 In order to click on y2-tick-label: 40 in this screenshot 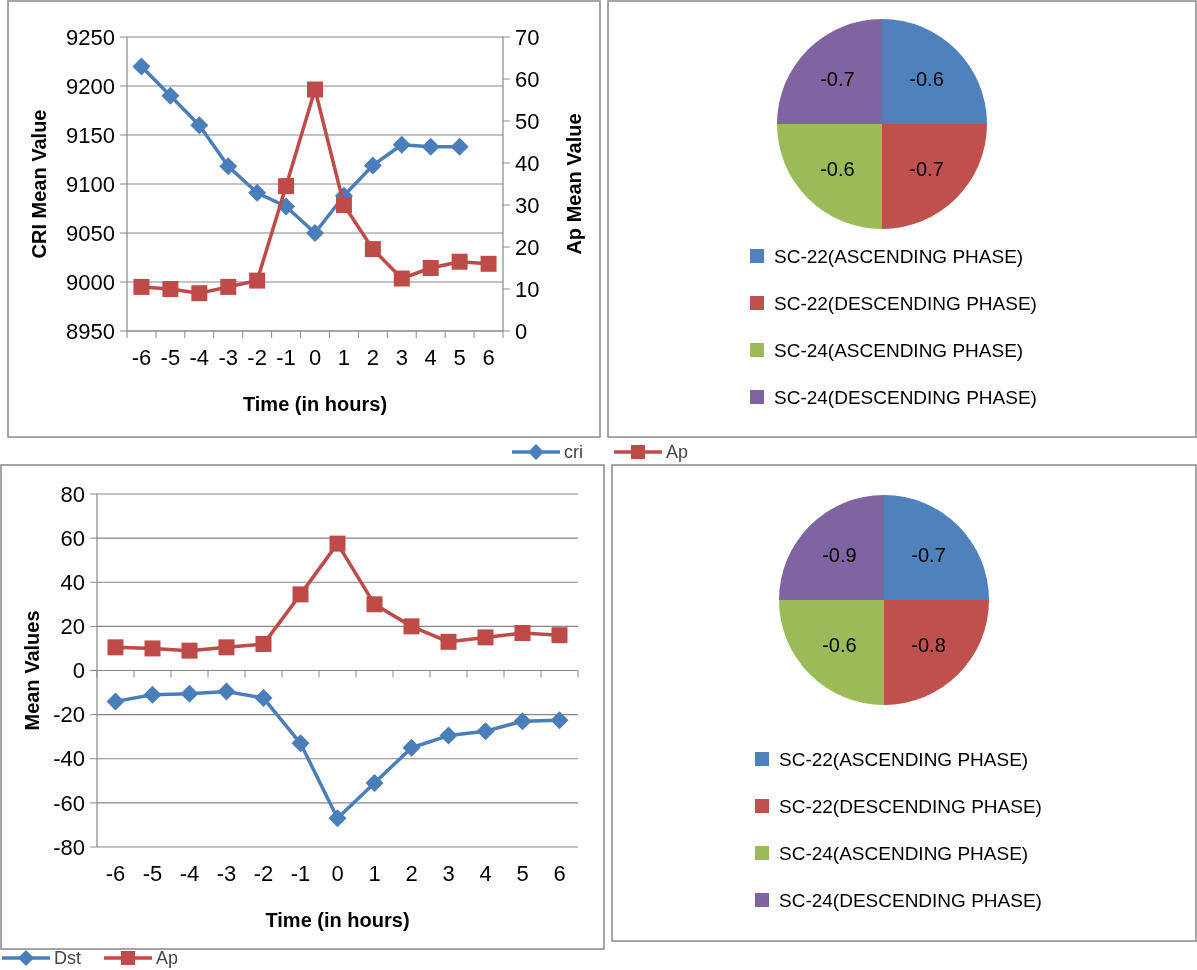, I will do `click(527, 163)`.